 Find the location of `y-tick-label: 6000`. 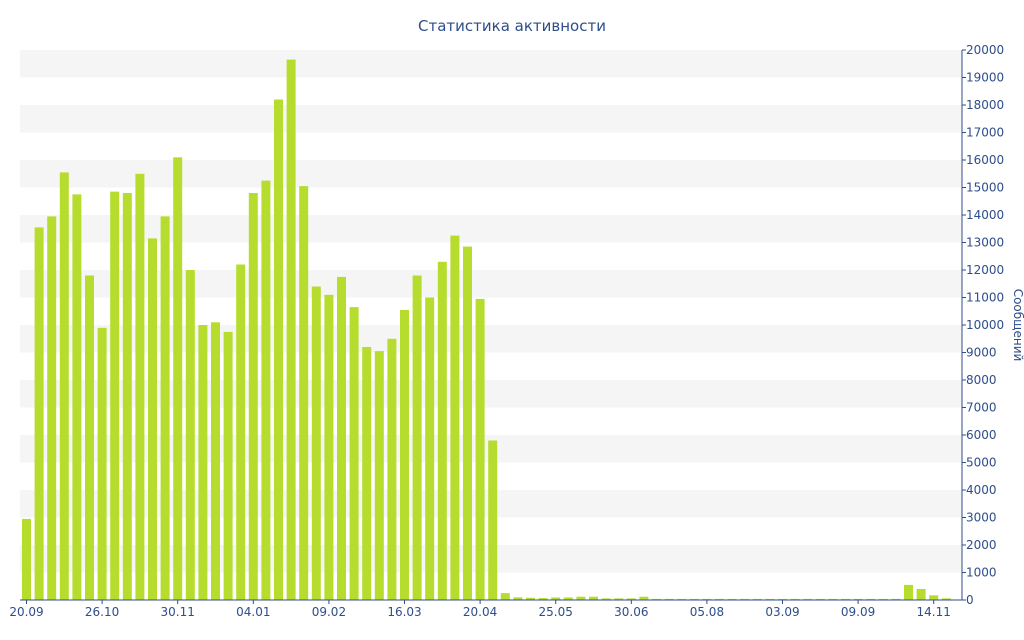

y-tick-label: 6000 is located at coordinates (981, 435).